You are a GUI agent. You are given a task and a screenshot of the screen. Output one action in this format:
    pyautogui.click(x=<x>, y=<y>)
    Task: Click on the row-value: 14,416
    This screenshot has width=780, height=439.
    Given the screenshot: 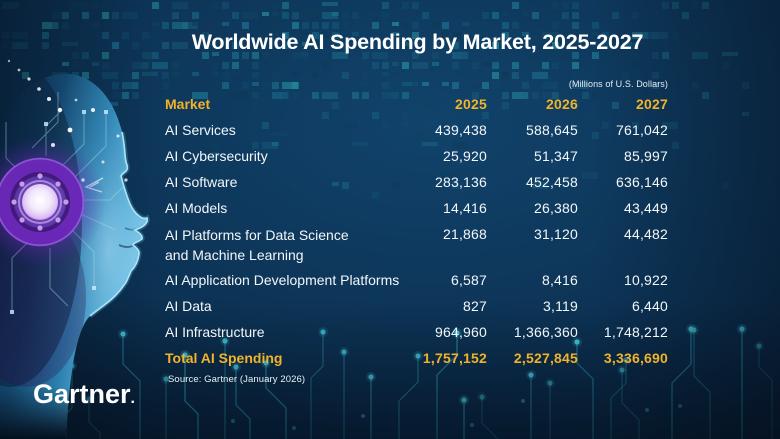 What is the action you would take?
    pyautogui.click(x=464, y=208)
    